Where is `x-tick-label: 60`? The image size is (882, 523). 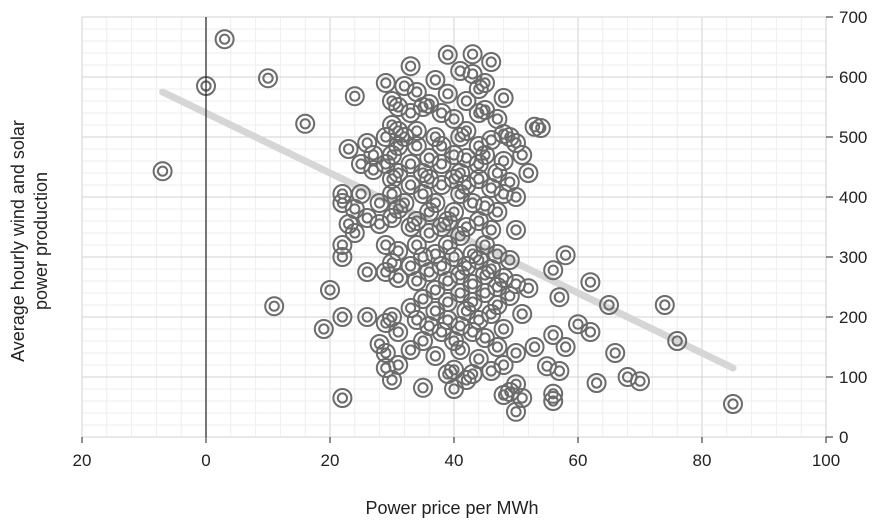
x-tick-label: 60 is located at coordinates (578, 460).